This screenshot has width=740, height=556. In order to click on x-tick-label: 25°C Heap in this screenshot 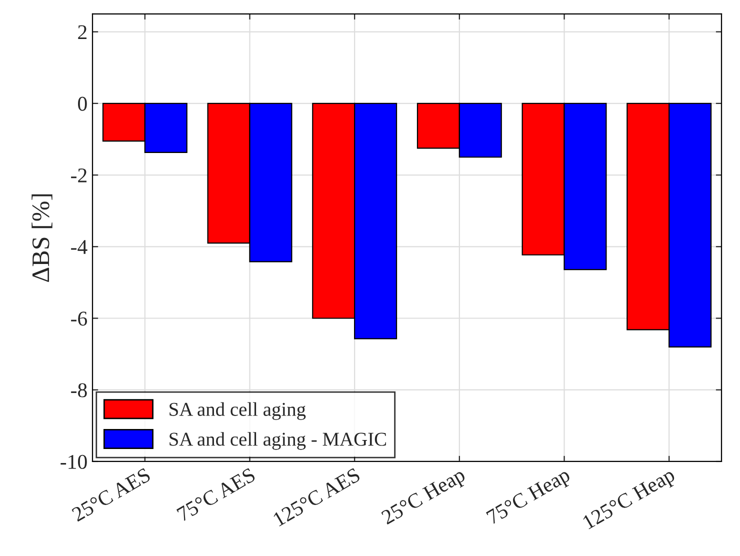, I will do `click(424, 497)`.